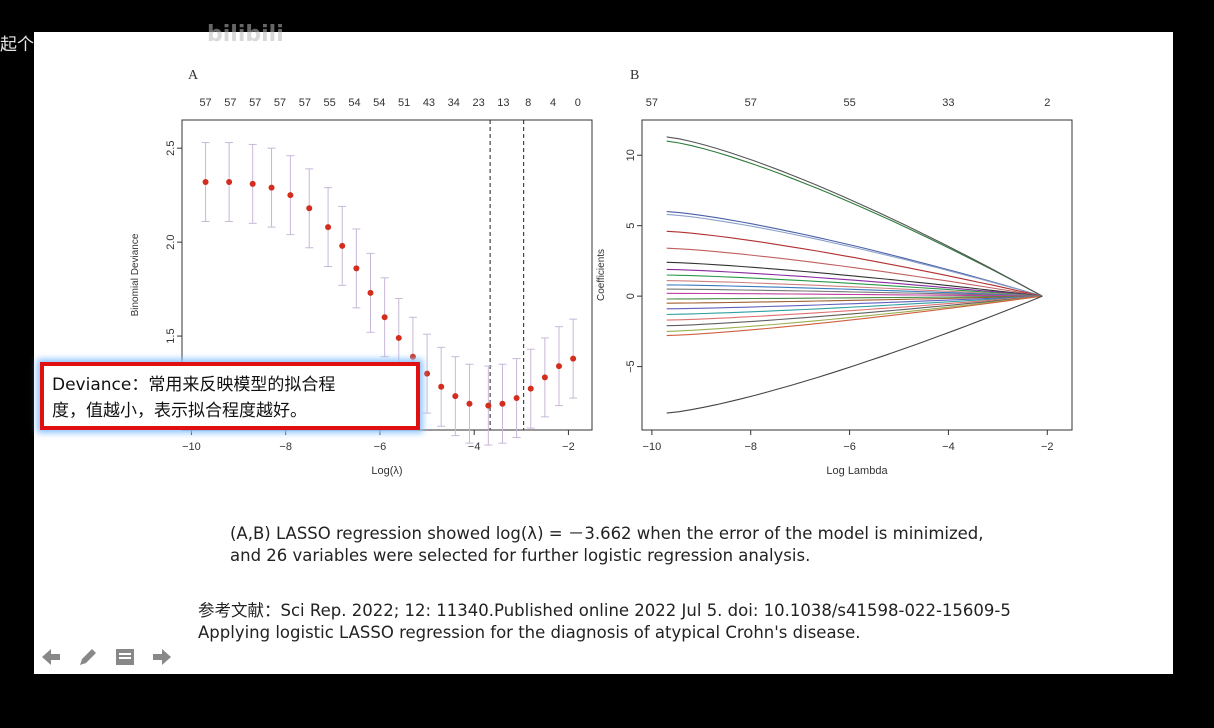 Image resolution: width=1214 pixels, height=728 pixels. Describe the element at coordinates (478, 103) in the screenshot. I see `top-tick-label: 23` at that location.